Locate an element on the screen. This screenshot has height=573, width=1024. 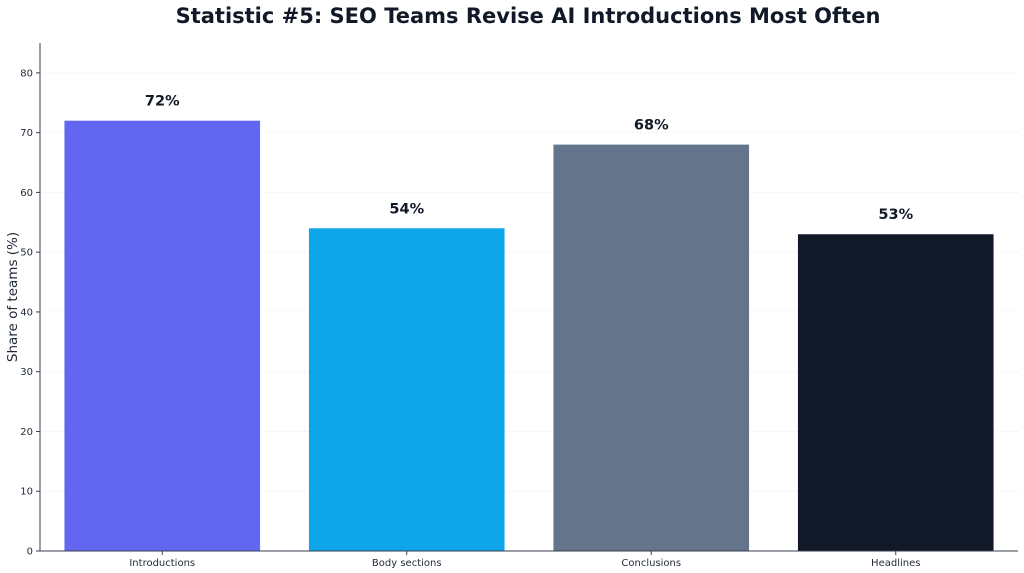
x-tick-label: Conclusions is located at coordinates (651, 563).